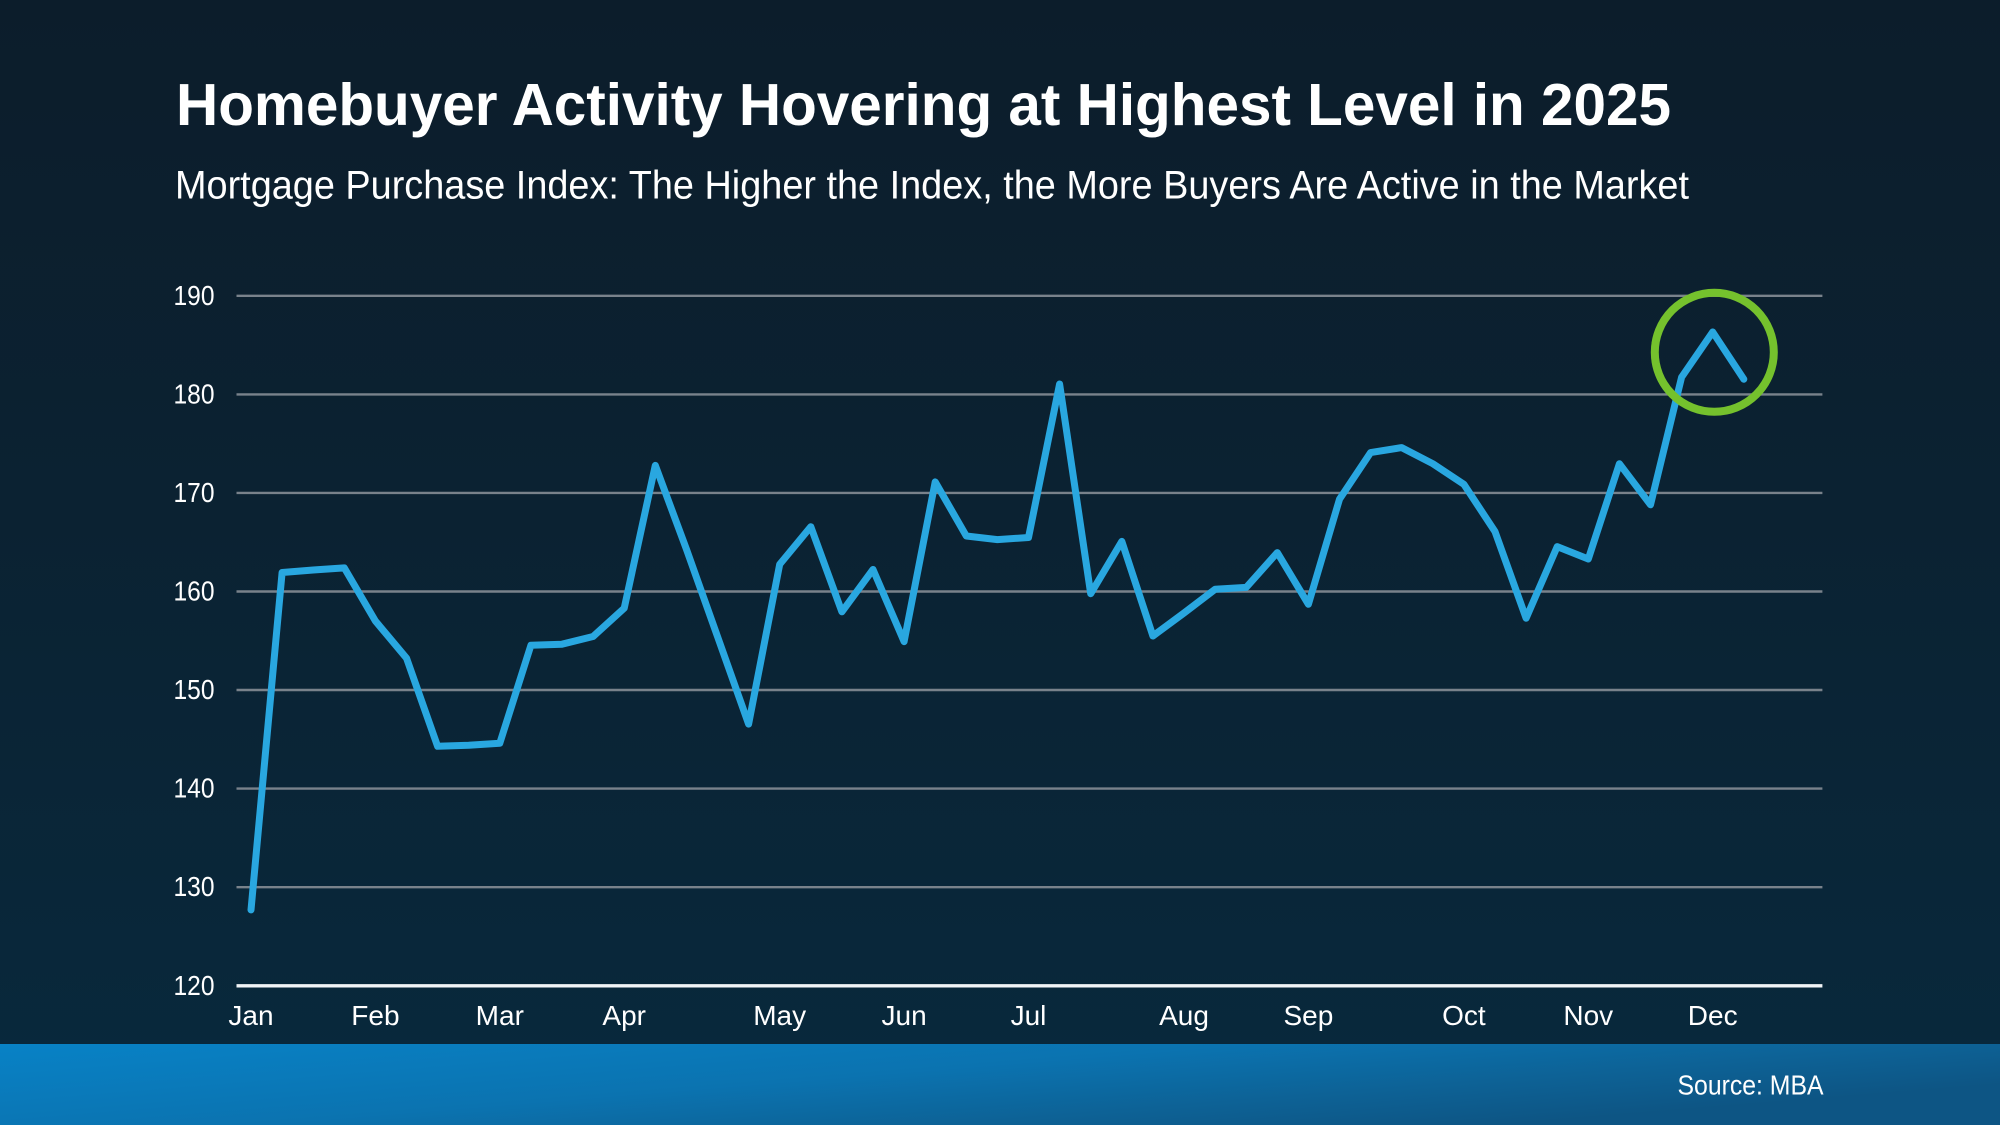 Image resolution: width=2000 pixels, height=1125 pixels. Describe the element at coordinates (1029, 1015) in the screenshot. I see `svg-text: Jul` at that location.